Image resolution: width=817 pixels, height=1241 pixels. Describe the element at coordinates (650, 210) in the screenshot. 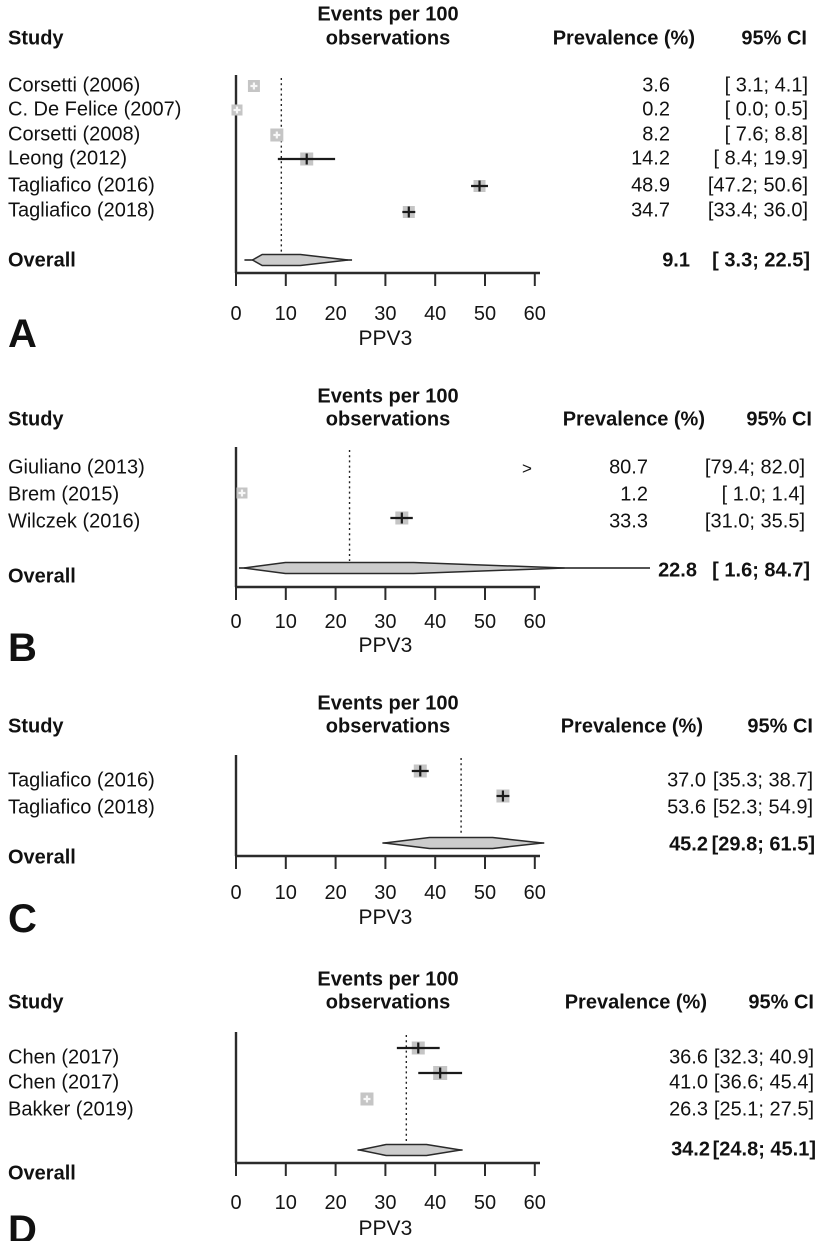

I see `prevalence-value: 34.7` at that location.